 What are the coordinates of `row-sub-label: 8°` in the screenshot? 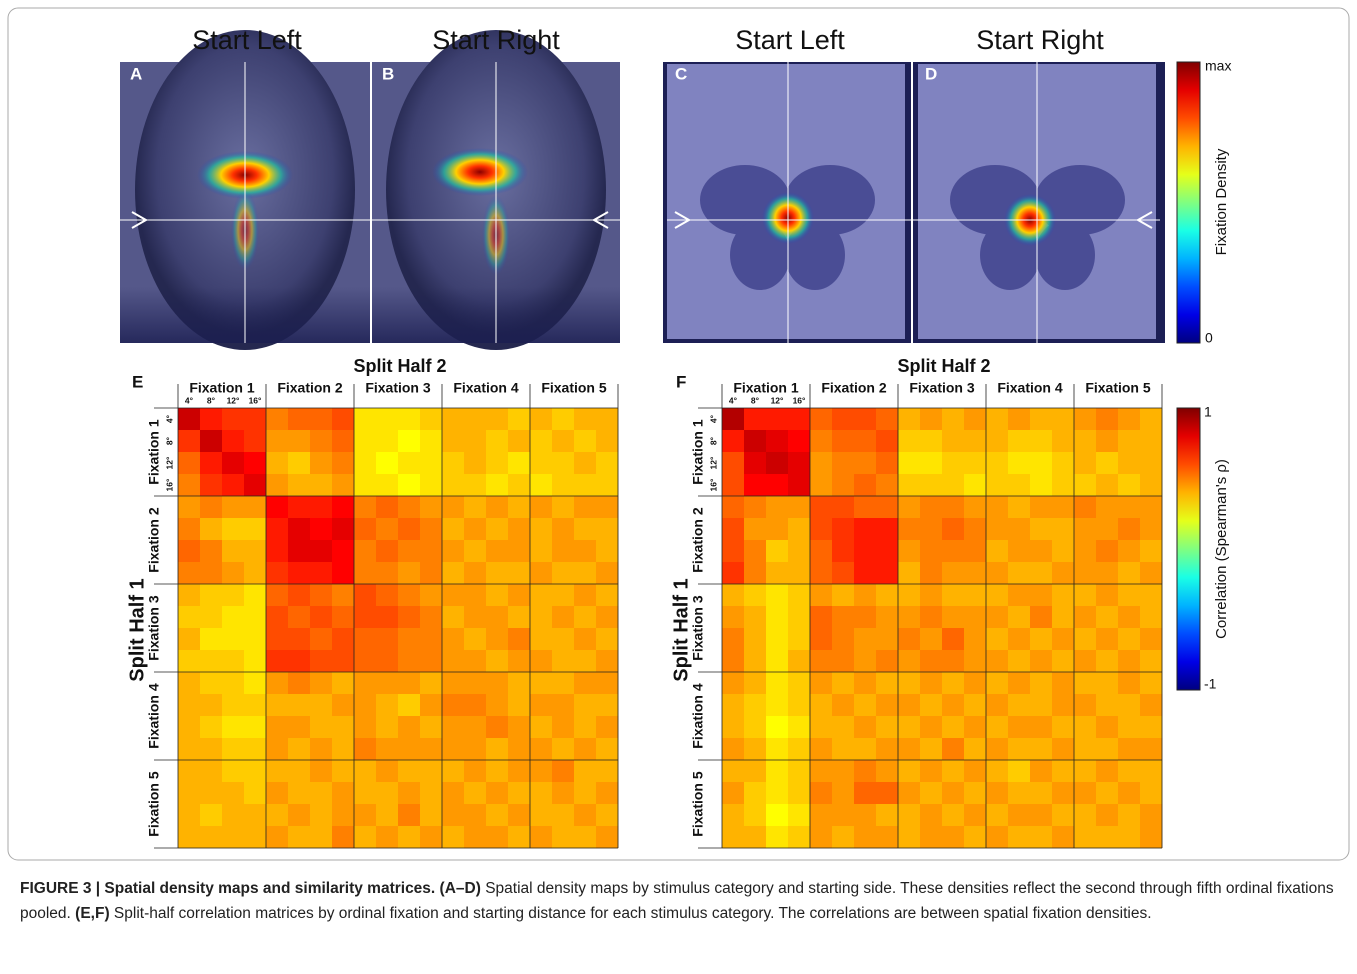 It's located at (713, 440).